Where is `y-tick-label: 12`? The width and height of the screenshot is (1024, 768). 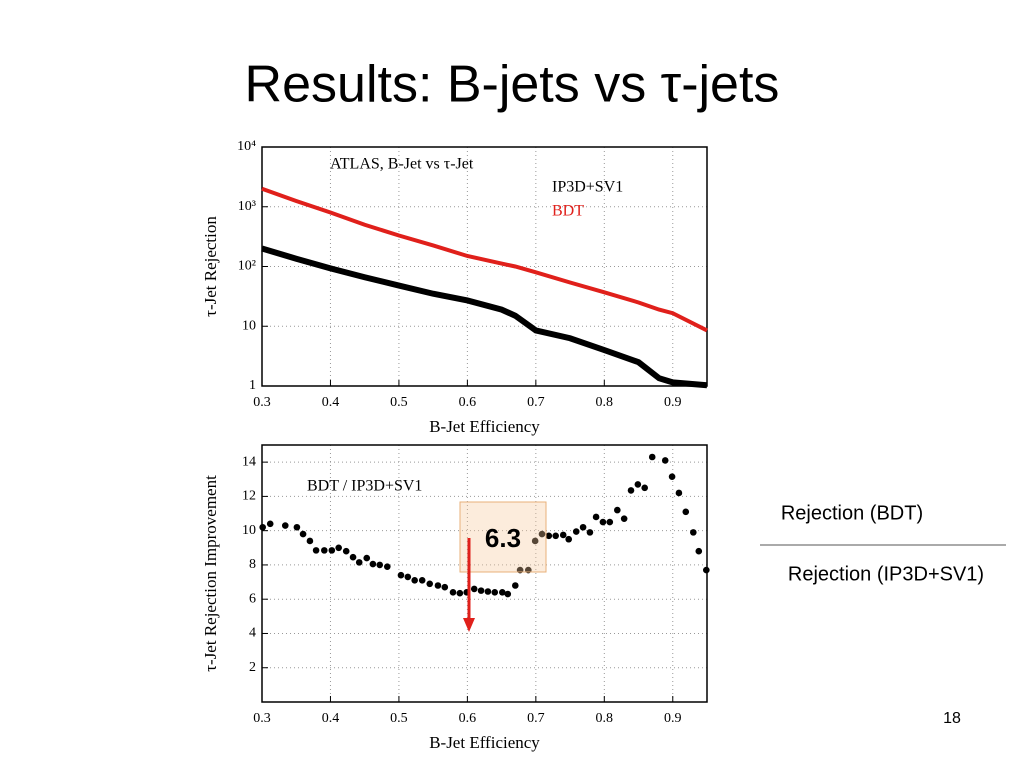
y-tick-label: 12 is located at coordinates (249, 496).